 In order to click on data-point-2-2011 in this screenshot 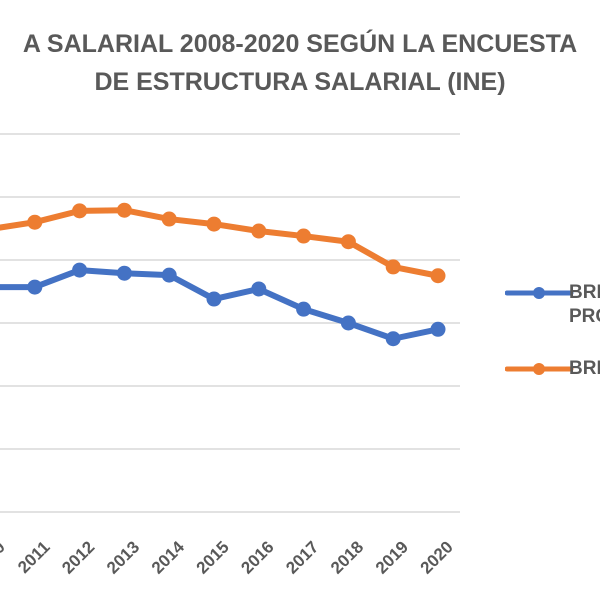, I will do `click(35, 222)`.